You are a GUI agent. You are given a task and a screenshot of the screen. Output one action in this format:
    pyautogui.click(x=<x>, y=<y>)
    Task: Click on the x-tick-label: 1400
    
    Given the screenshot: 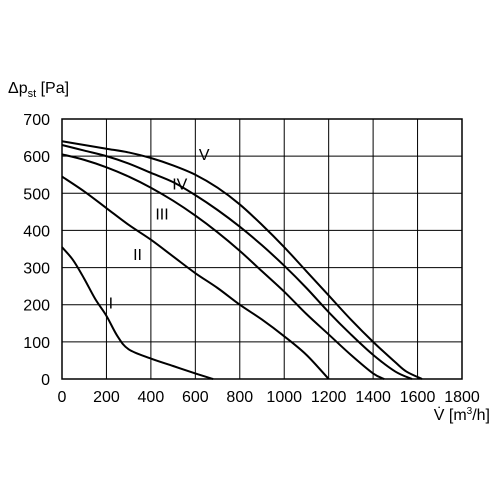 What is the action you would take?
    pyautogui.click(x=373, y=397)
    